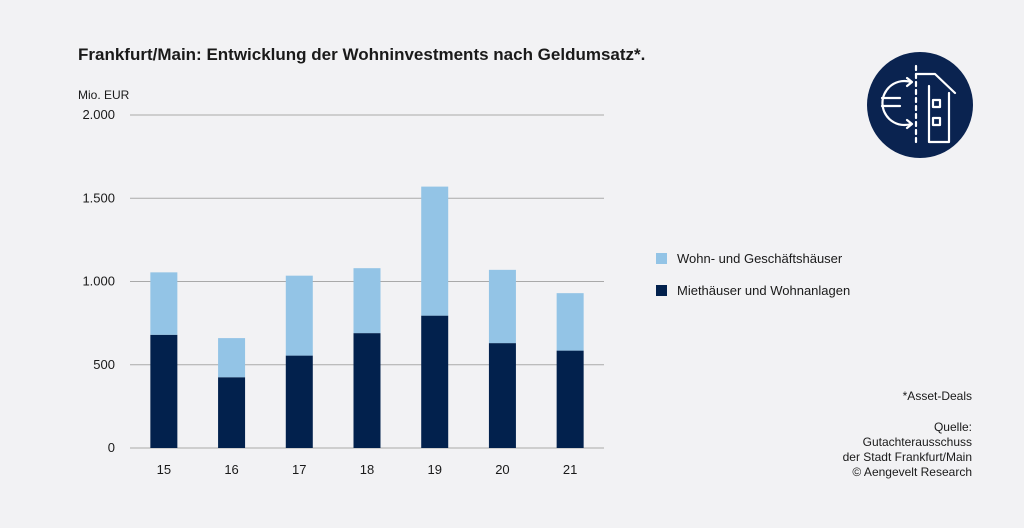 The image size is (1024, 528). I want to click on source-line: Quelle:, so click(952, 427).